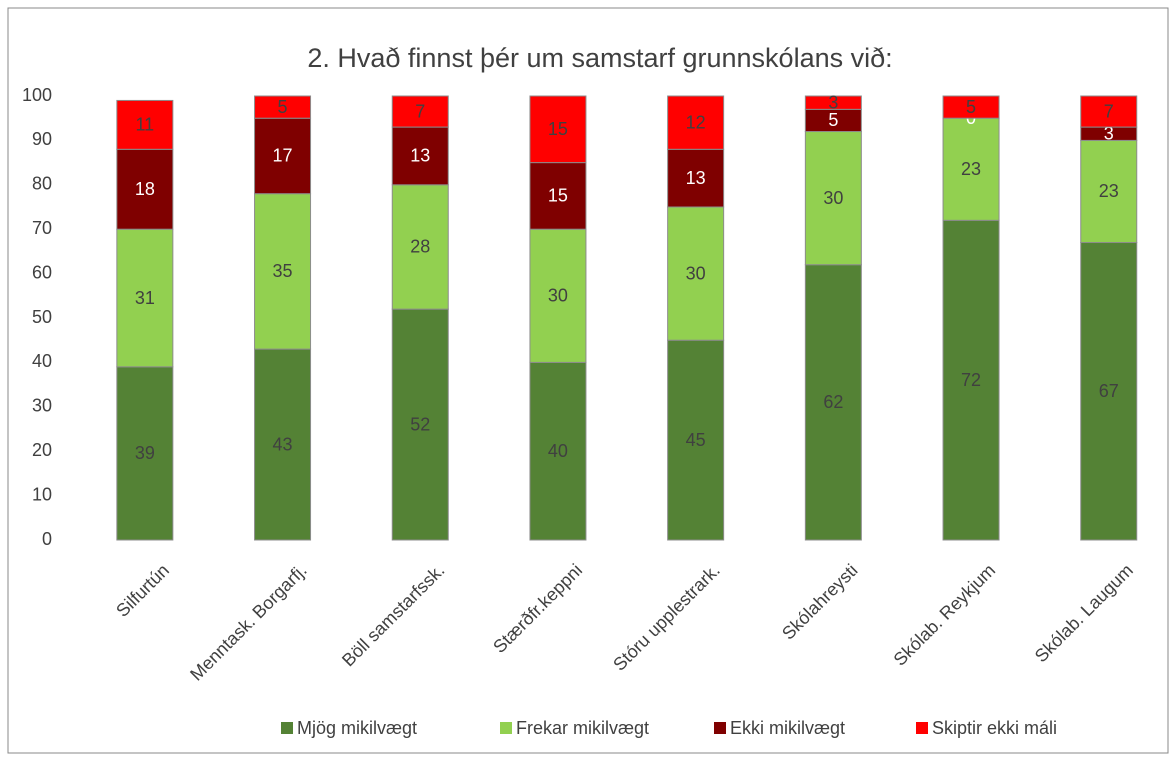 The height and width of the screenshot is (761, 1172). I want to click on y-tick-label: 10, so click(42, 494).